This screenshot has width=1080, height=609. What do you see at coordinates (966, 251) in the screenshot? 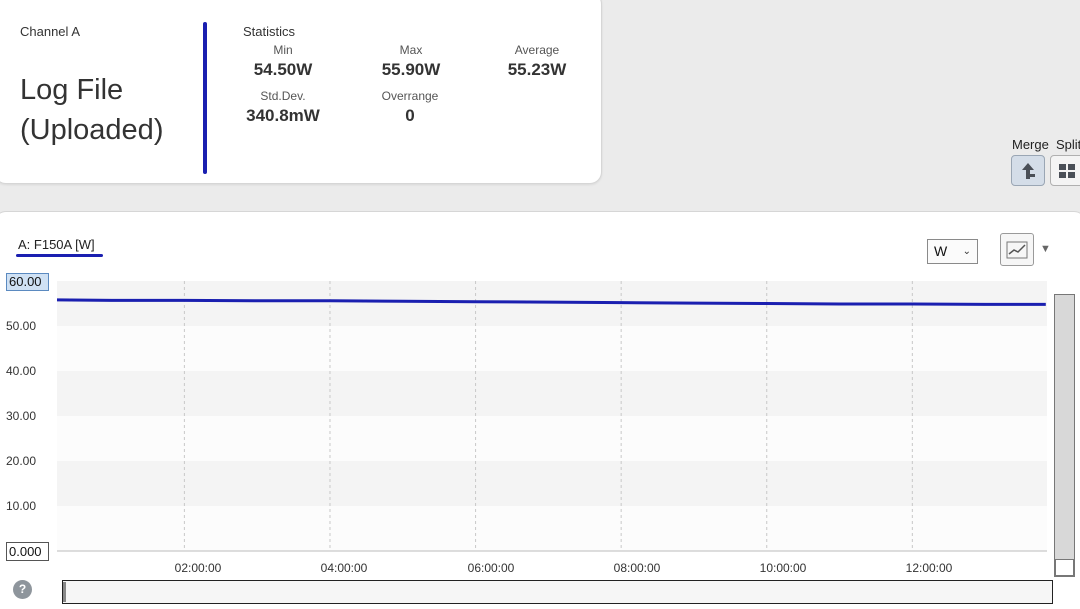
I see `chevron-down-icon: ⌄` at bounding box center [966, 251].